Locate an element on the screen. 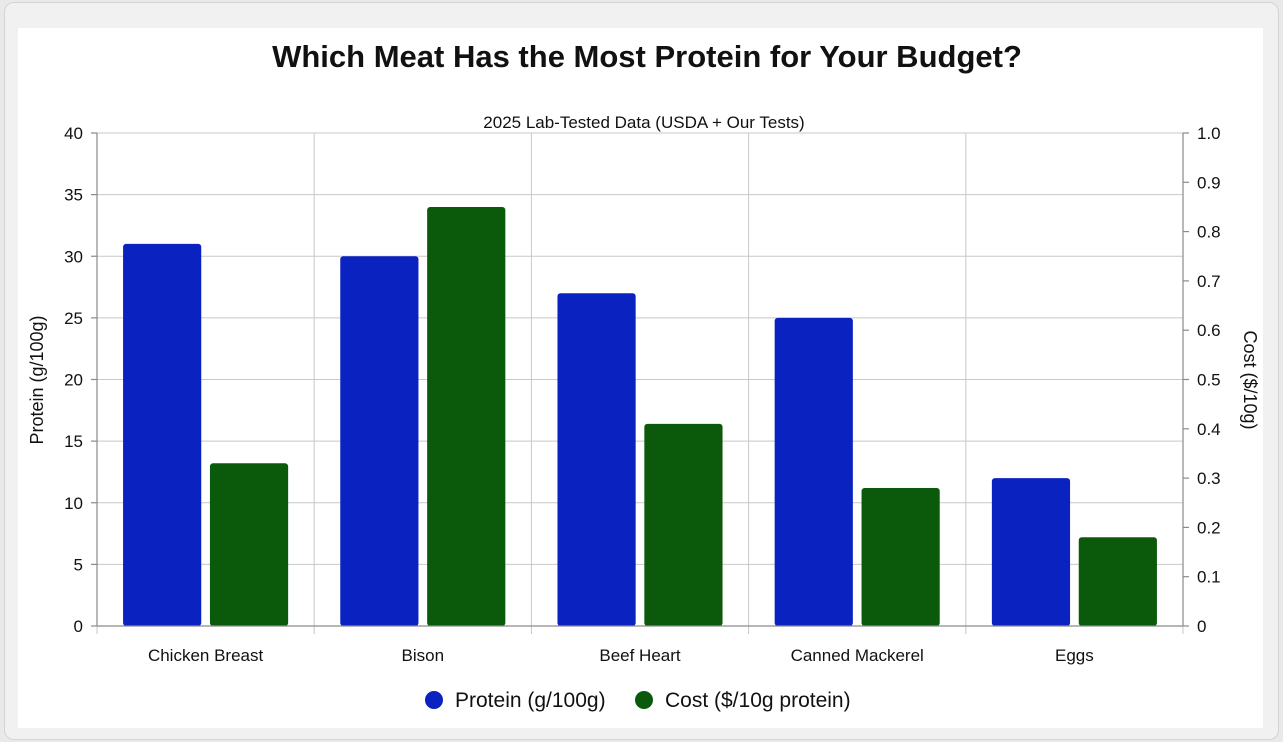  y-right-tick-label: 0.8 is located at coordinates (1209, 232).